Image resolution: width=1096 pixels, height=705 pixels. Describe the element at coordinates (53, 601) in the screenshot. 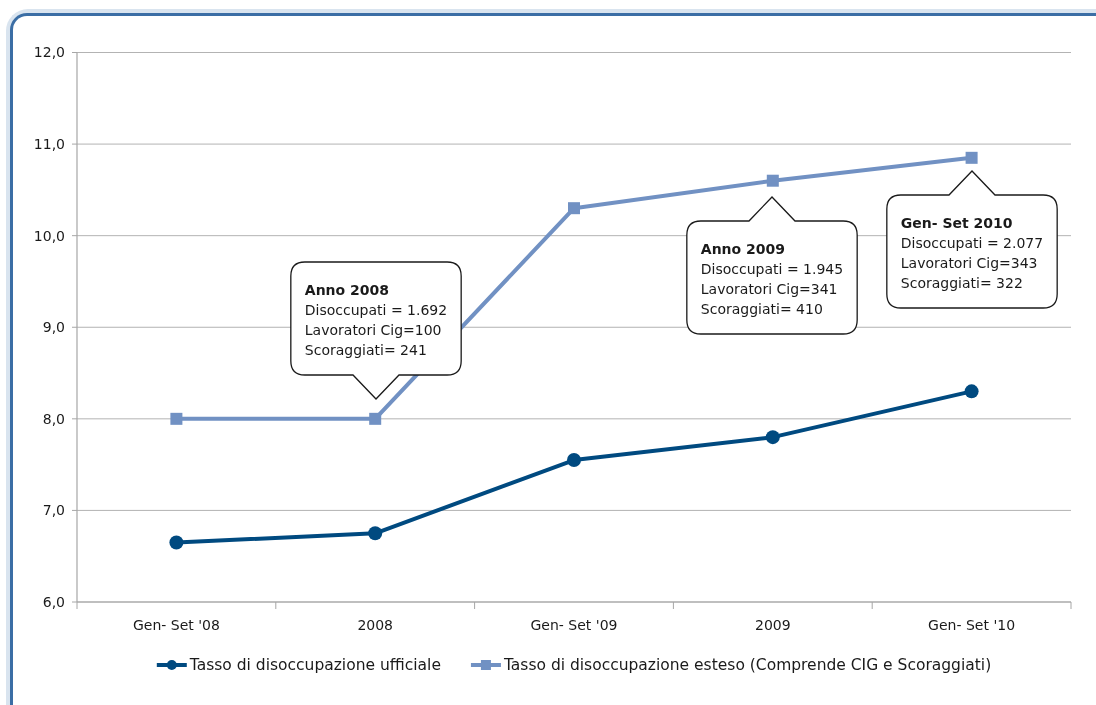

I see `y-tick-label: 6,0` at that location.